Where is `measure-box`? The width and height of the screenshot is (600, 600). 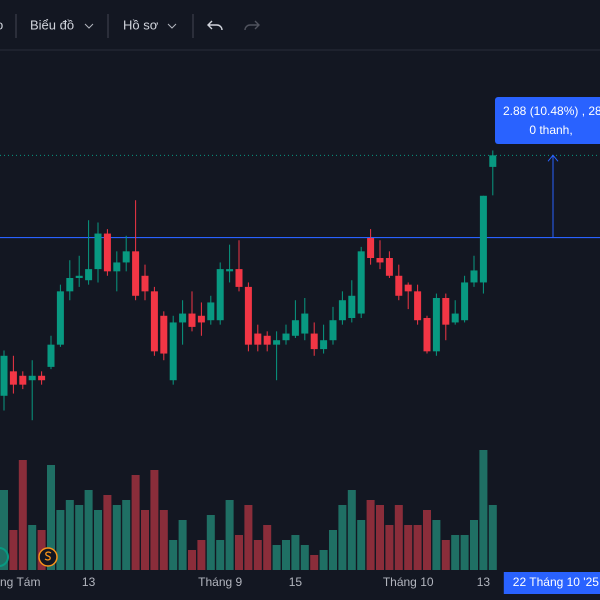 measure-box is located at coordinates (547, 120).